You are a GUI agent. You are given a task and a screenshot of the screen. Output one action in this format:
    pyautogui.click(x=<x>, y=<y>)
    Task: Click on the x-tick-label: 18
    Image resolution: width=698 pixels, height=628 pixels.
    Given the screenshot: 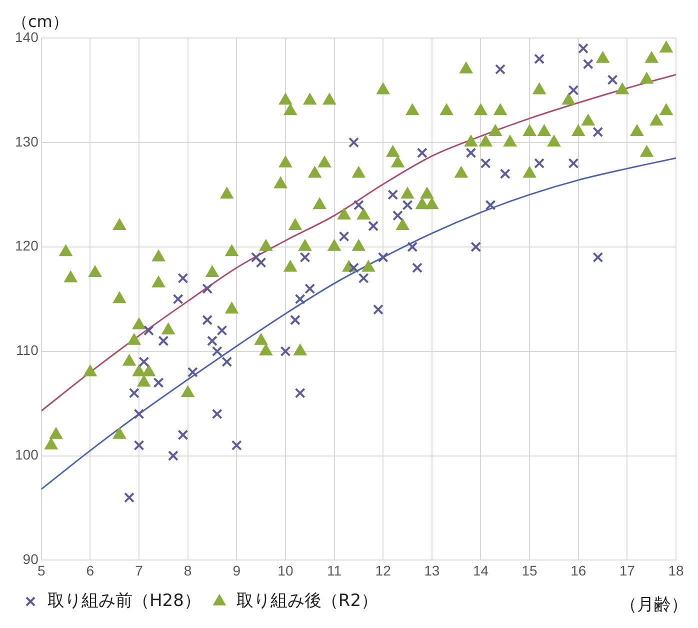 What is the action you would take?
    pyautogui.click(x=676, y=570)
    